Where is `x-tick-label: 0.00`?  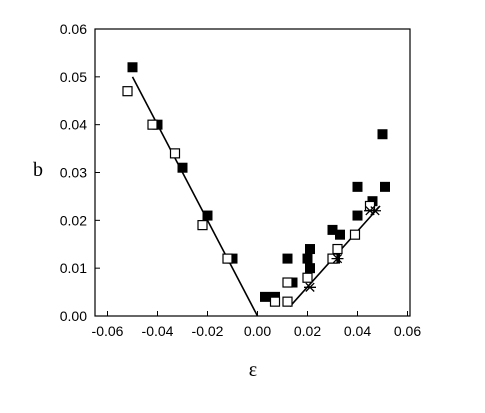
x-tick-label: 0.00 is located at coordinates (257, 331).